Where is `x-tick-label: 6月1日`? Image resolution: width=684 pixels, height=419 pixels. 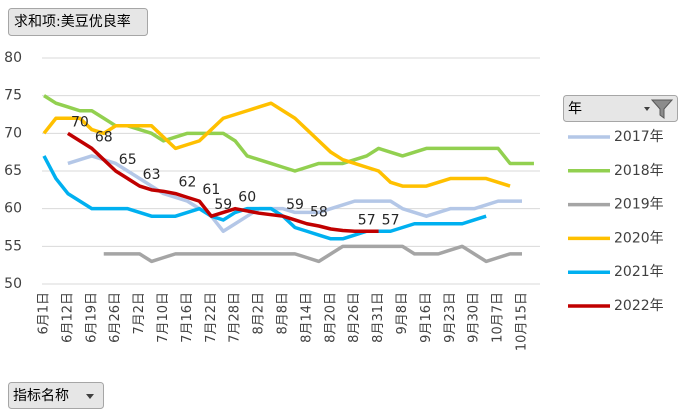
x-tick-label: 6月1日 is located at coordinates (44, 313).